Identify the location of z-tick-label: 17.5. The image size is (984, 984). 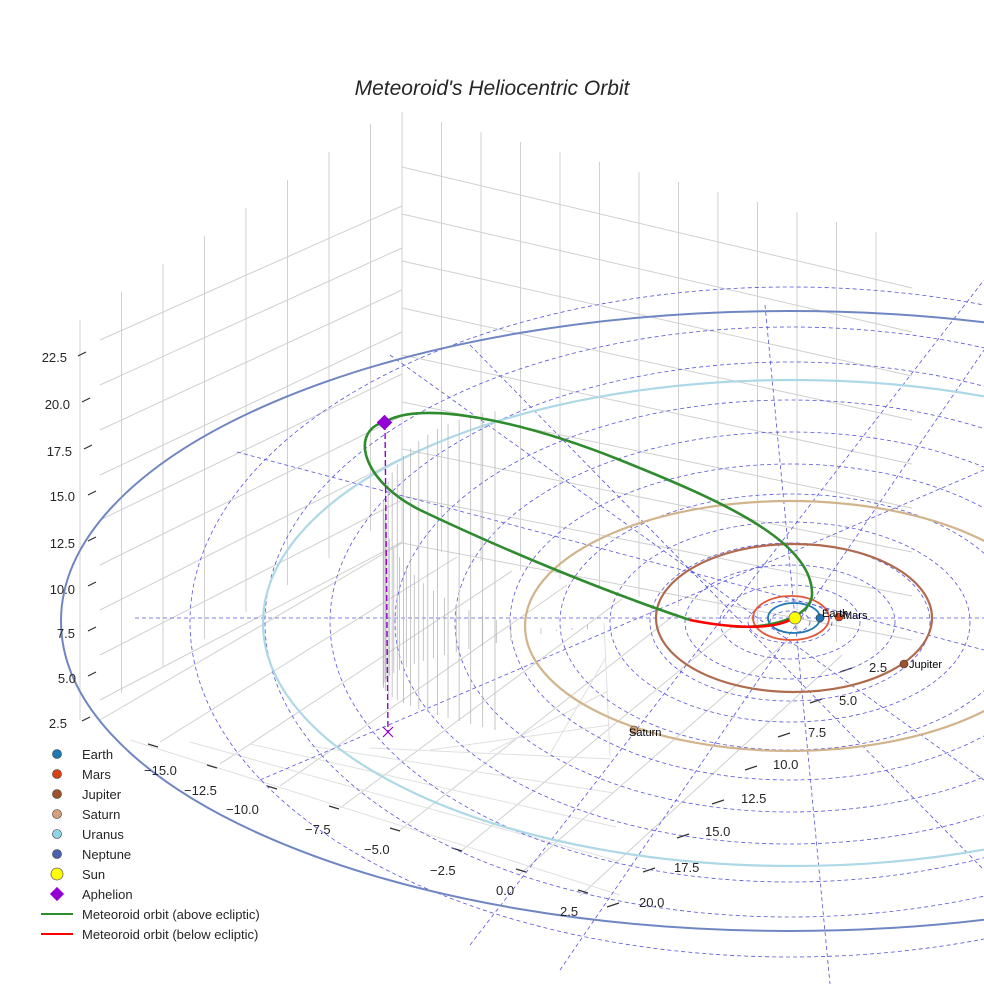
(59, 451).